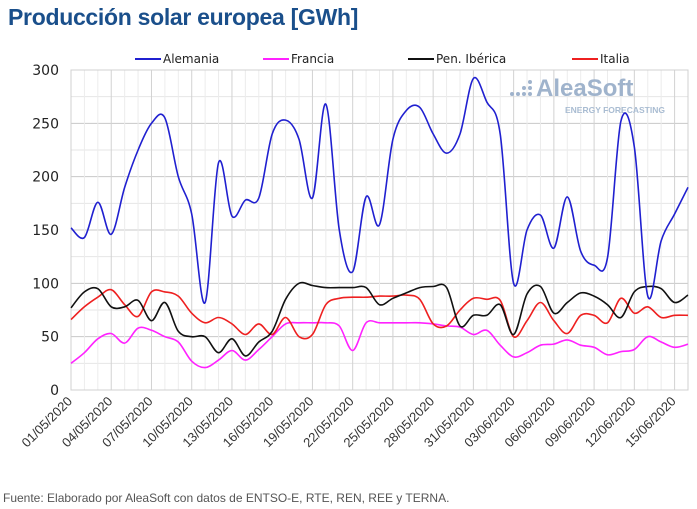 The width and height of the screenshot is (697, 509). I want to click on aleasoft-watermark: AleaSoft ENERGY FORECASTING, so click(587, 95).